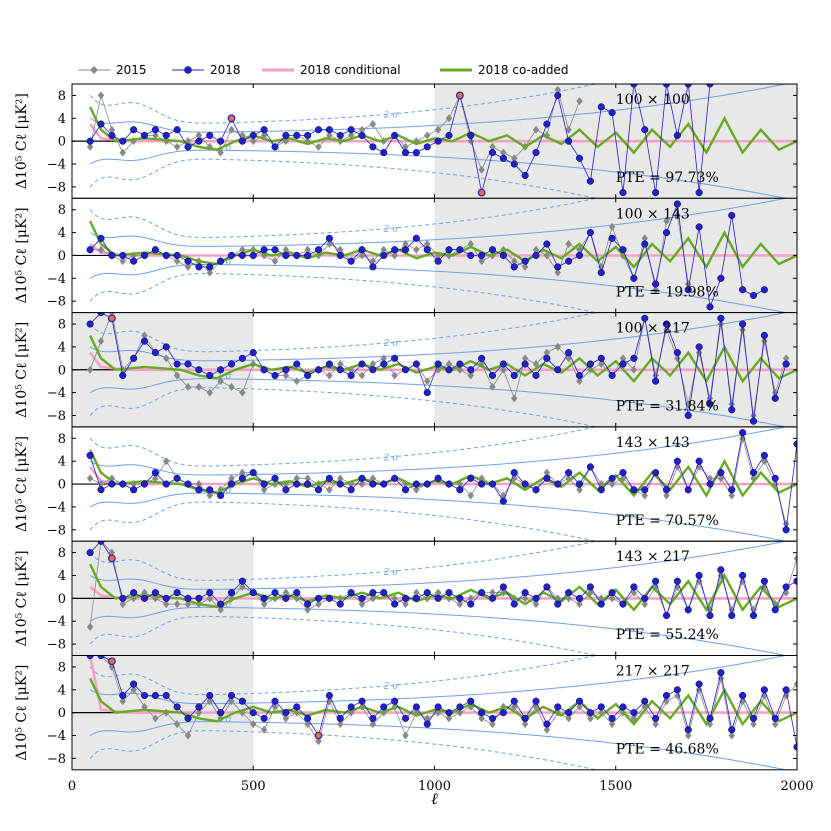 The height and width of the screenshot is (831, 831). Describe the element at coordinates (443, 130) in the screenshot. I see `coadded-line` at that location.